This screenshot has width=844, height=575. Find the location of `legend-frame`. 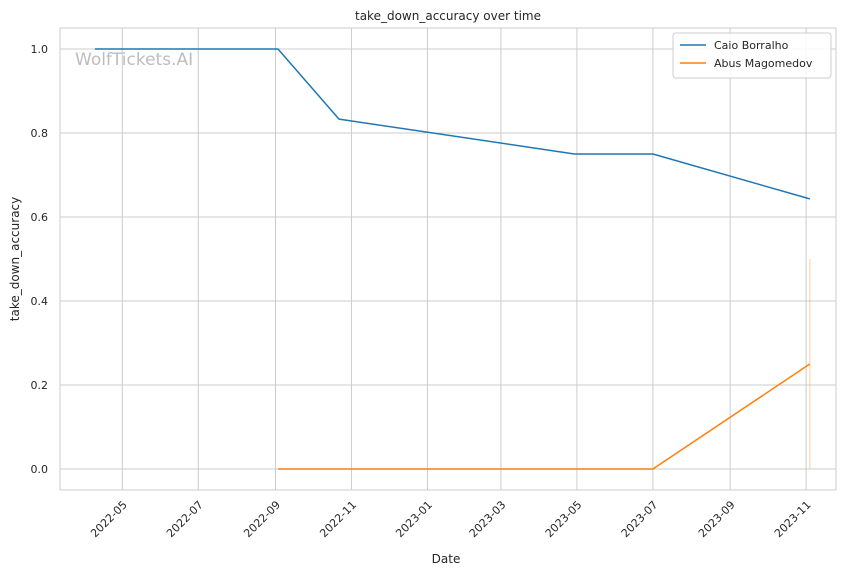

legend-frame is located at coordinates (752, 55).